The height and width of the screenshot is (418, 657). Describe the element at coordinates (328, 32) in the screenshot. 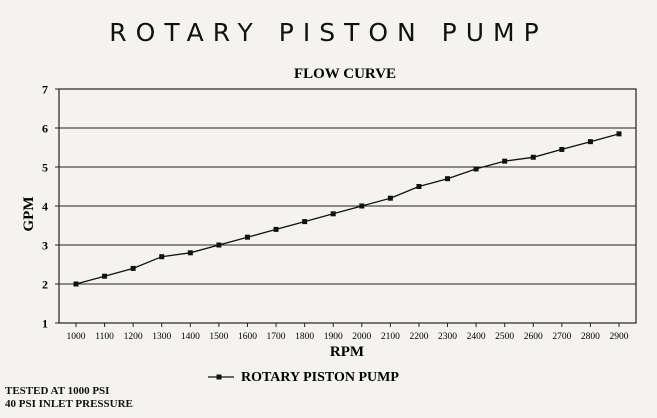

I see `main-title: ROTARY PISTON PUMP` at that location.